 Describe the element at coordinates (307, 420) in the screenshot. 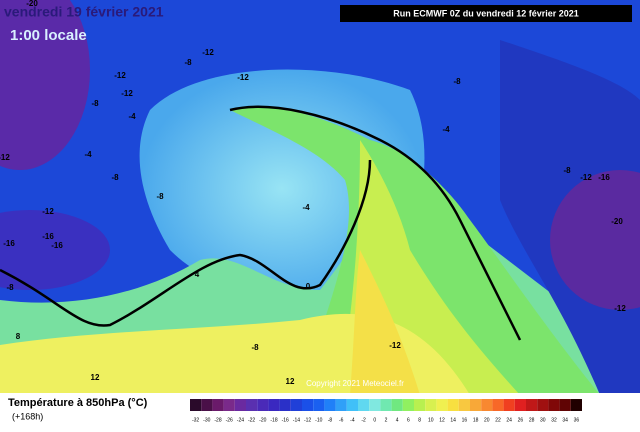

I see `legend-label: -12` at that location.